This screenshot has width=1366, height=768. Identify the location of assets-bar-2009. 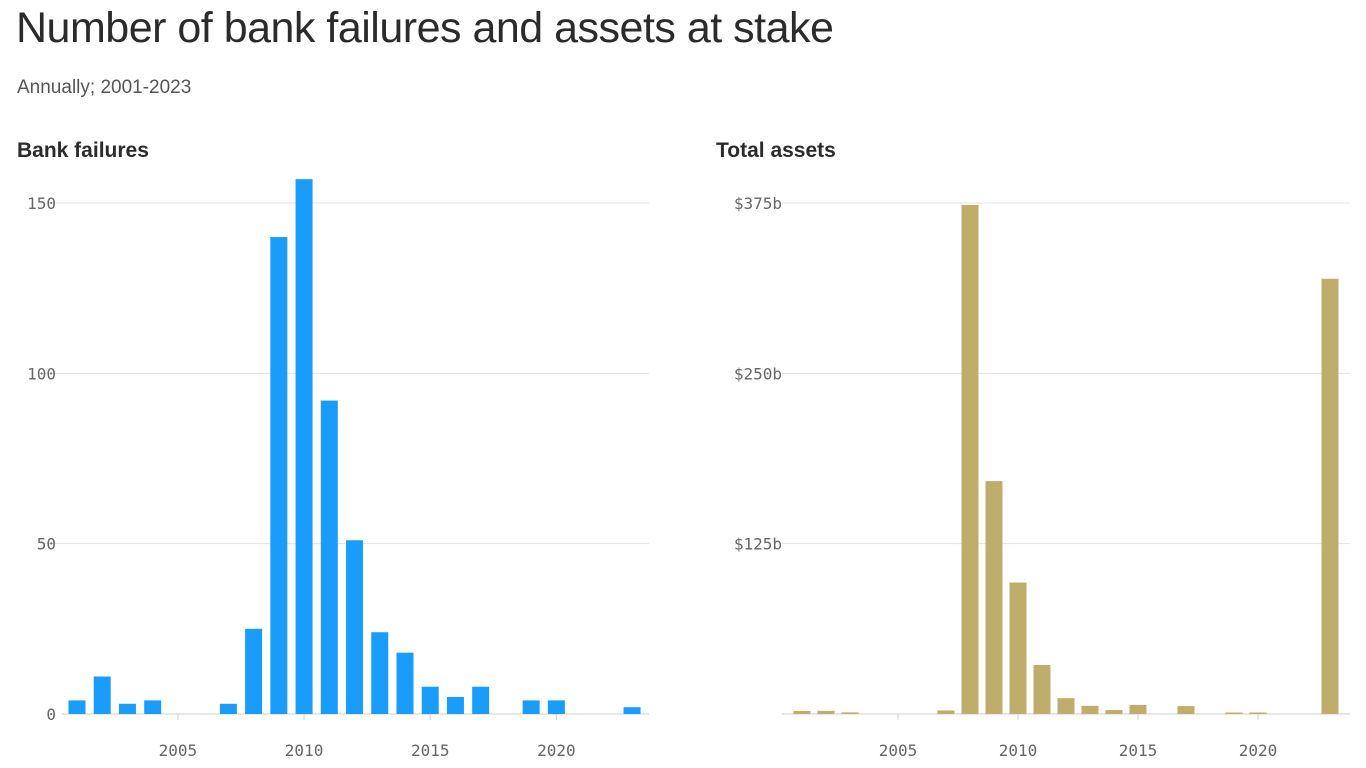
(994, 597).